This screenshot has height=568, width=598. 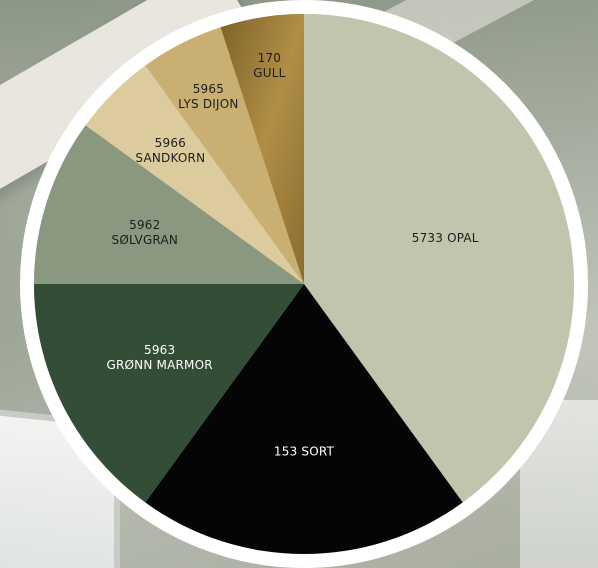 I want to click on pie-slice-label-line: 5963, so click(x=159, y=350).